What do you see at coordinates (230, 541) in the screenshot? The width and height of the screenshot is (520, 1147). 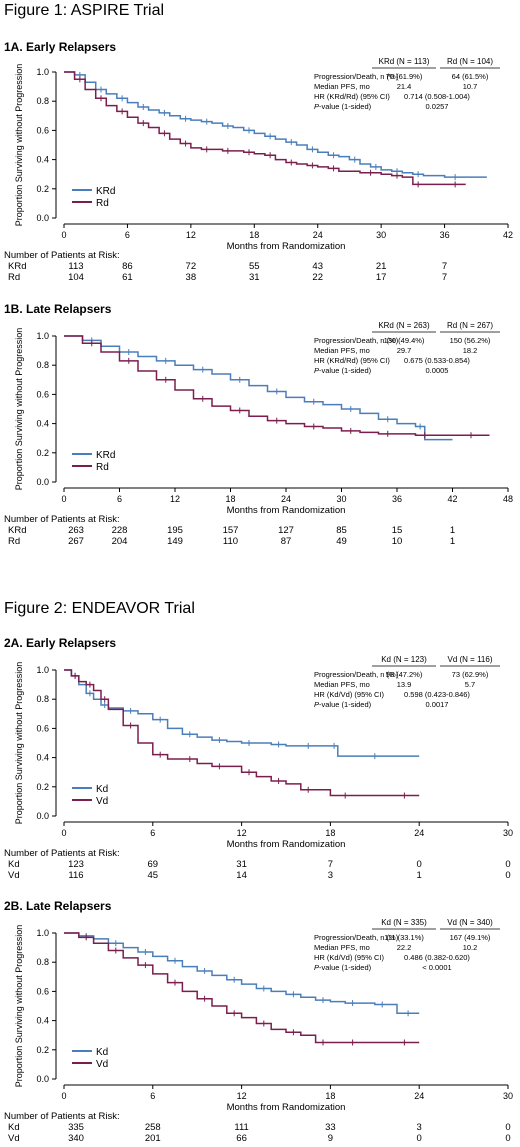 I see `risk-value: 110` at bounding box center [230, 541].